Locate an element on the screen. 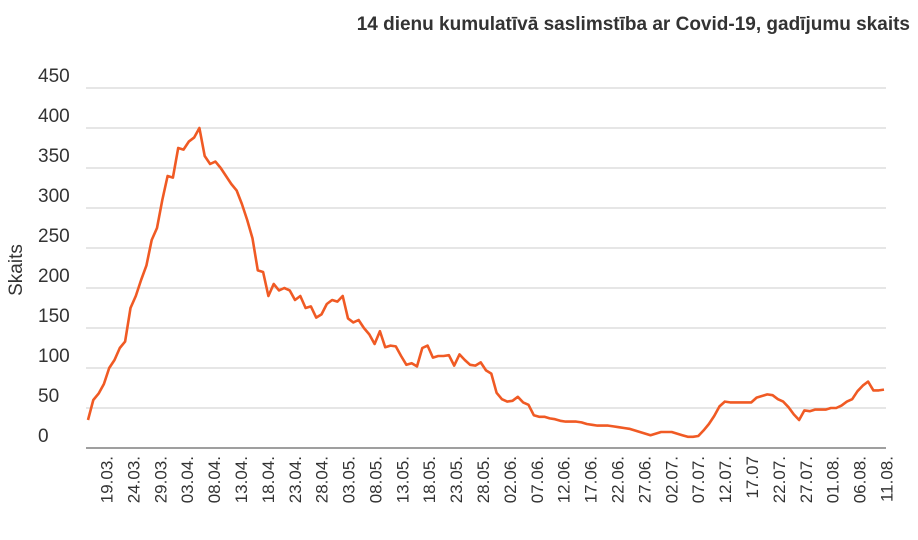 The height and width of the screenshot is (540, 918). x-tick-label: 02.07. is located at coordinates (671, 479).